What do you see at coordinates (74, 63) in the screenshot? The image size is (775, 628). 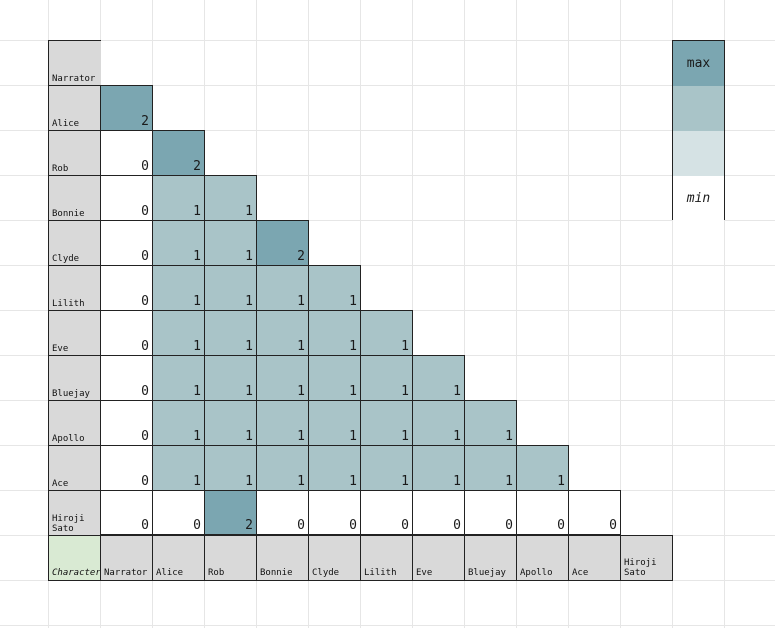 I see `row-label: Narrator` at bounding box center [74, 63].